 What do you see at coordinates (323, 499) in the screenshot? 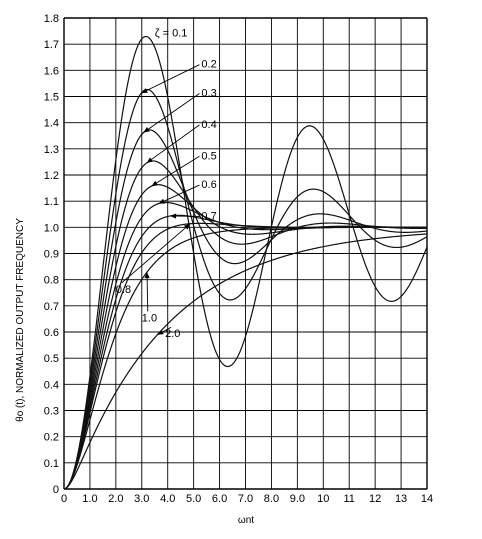
I see `x-tick-label: 10` at bounding box center [323, 499].